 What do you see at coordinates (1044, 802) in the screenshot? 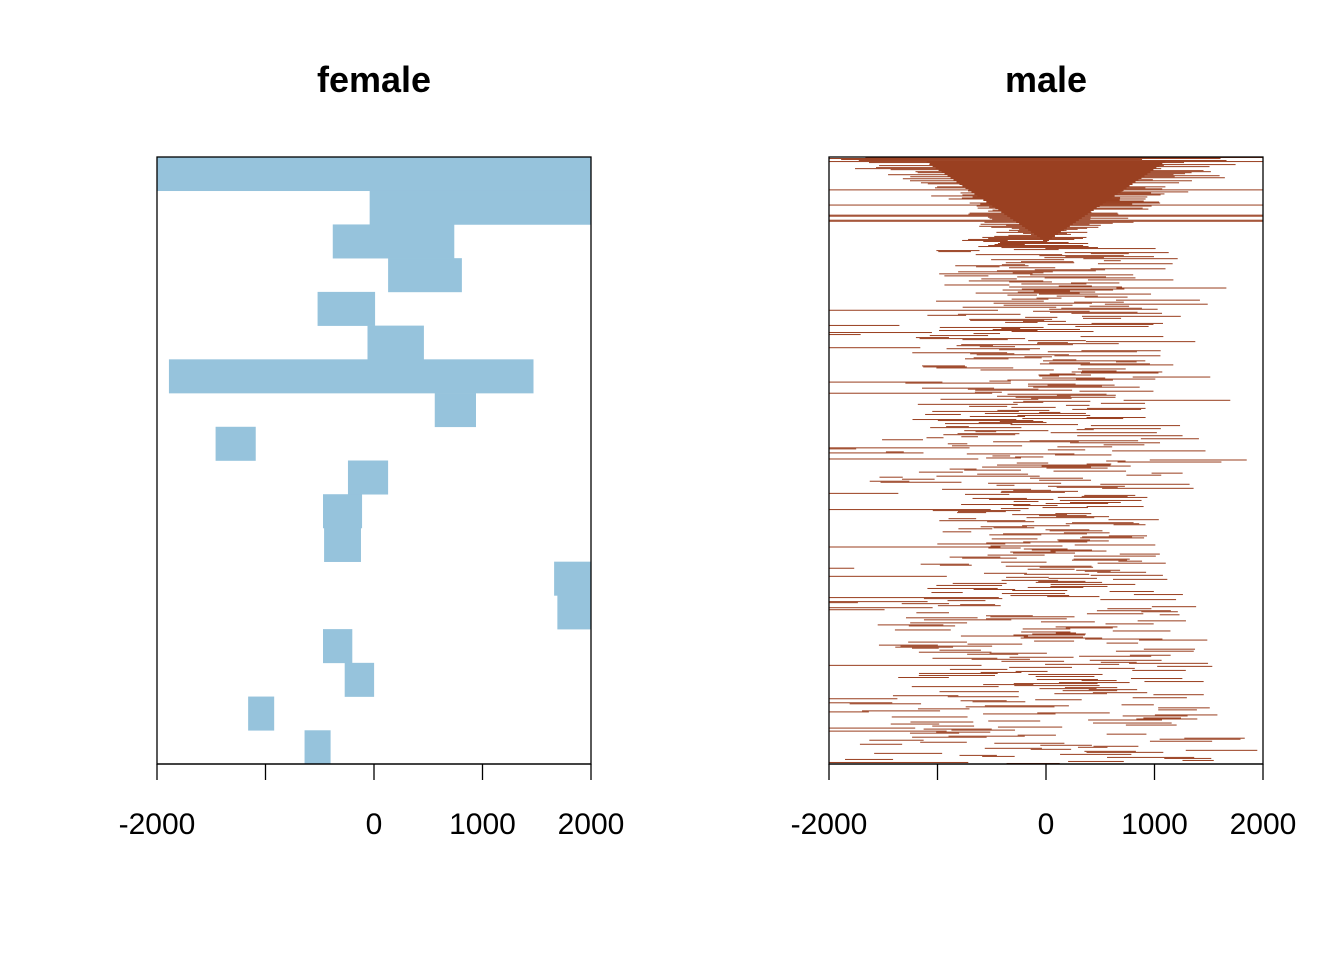
I see `male-x-axis: -2000 0 1000 2000` at bounding box center [1044, 802].